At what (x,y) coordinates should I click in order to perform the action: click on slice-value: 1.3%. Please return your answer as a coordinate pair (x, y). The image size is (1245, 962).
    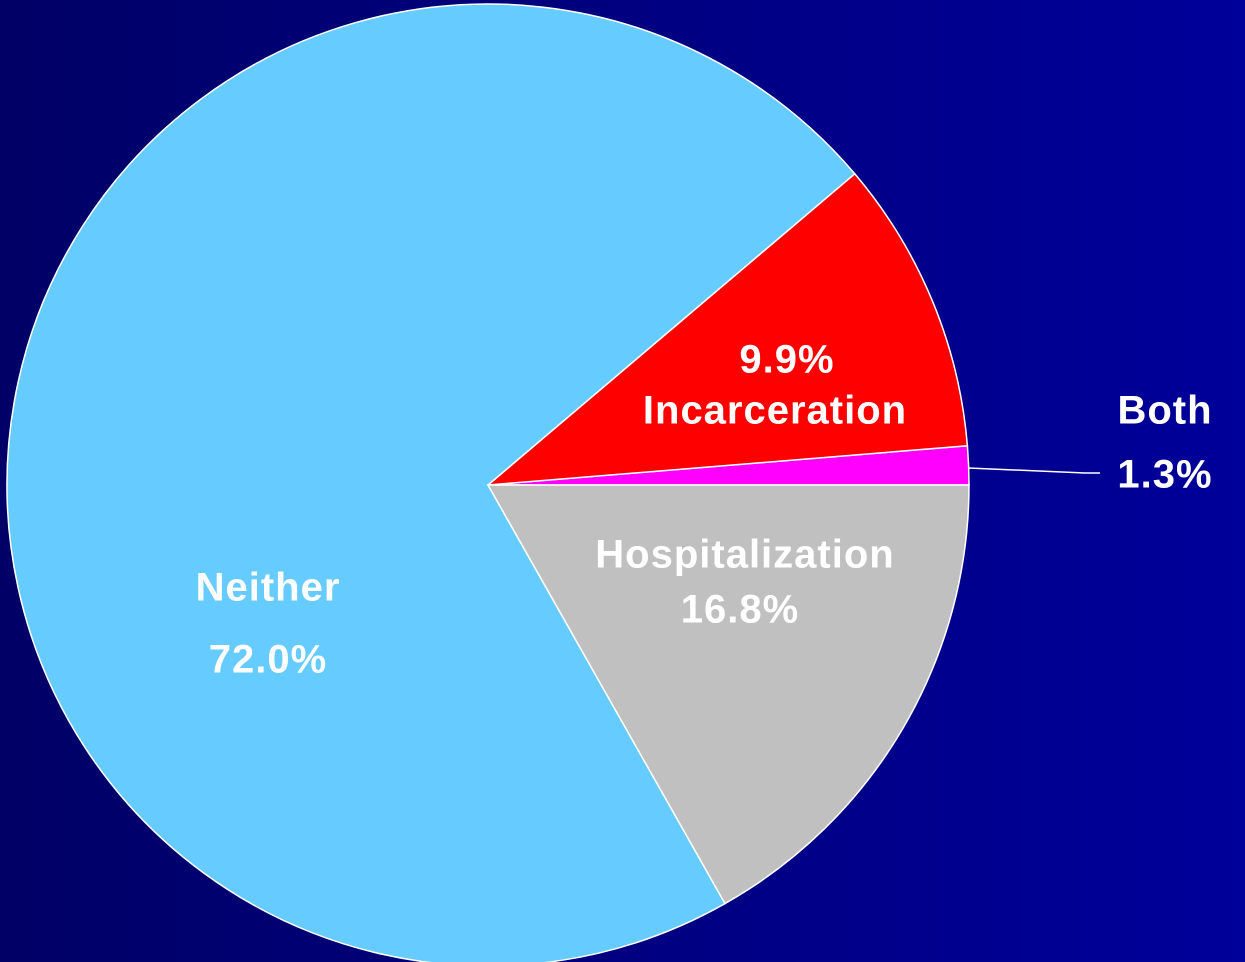
    Looking at the image, I should click on (1164, 475).